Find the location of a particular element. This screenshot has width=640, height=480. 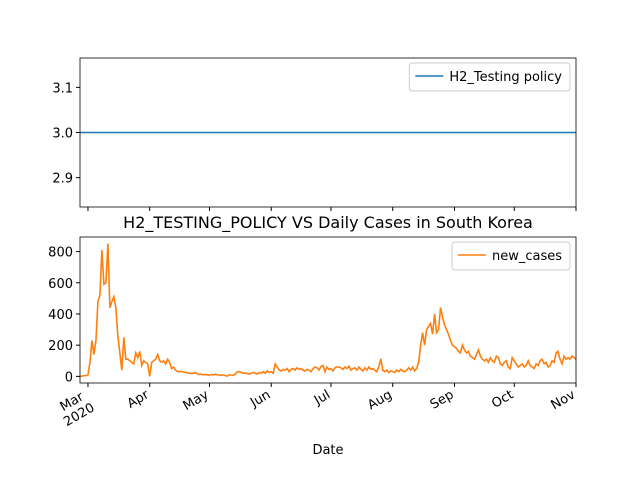

legend: new_cases is located at coordinates (511, 256).